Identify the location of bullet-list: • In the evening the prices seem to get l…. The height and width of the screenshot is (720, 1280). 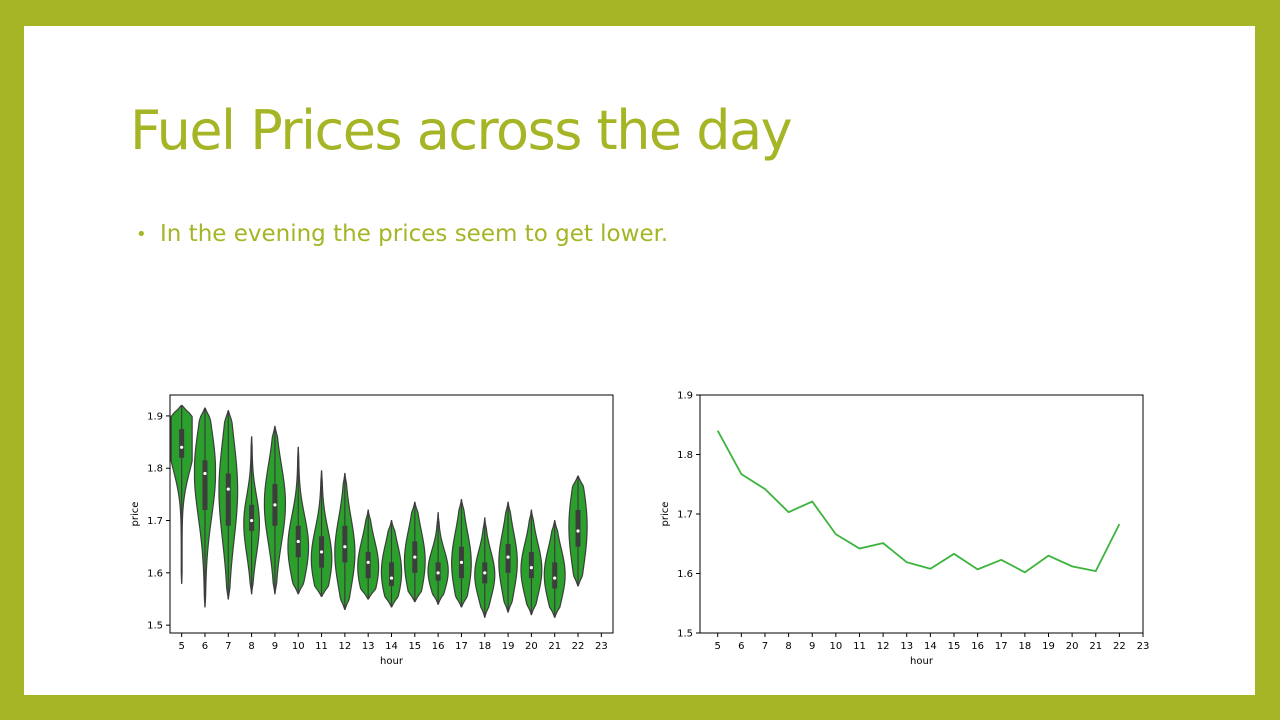
(402, 234).